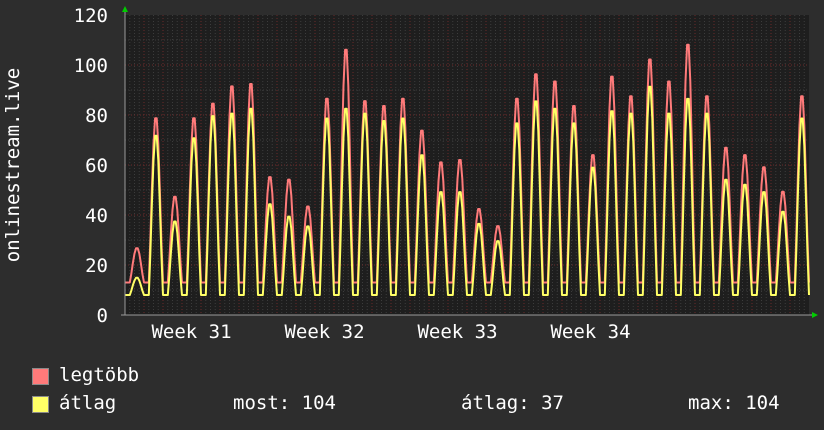 This screenshot has width=824, height=430. I want to click on stat-average: átlag: 37, so click(512, 403).